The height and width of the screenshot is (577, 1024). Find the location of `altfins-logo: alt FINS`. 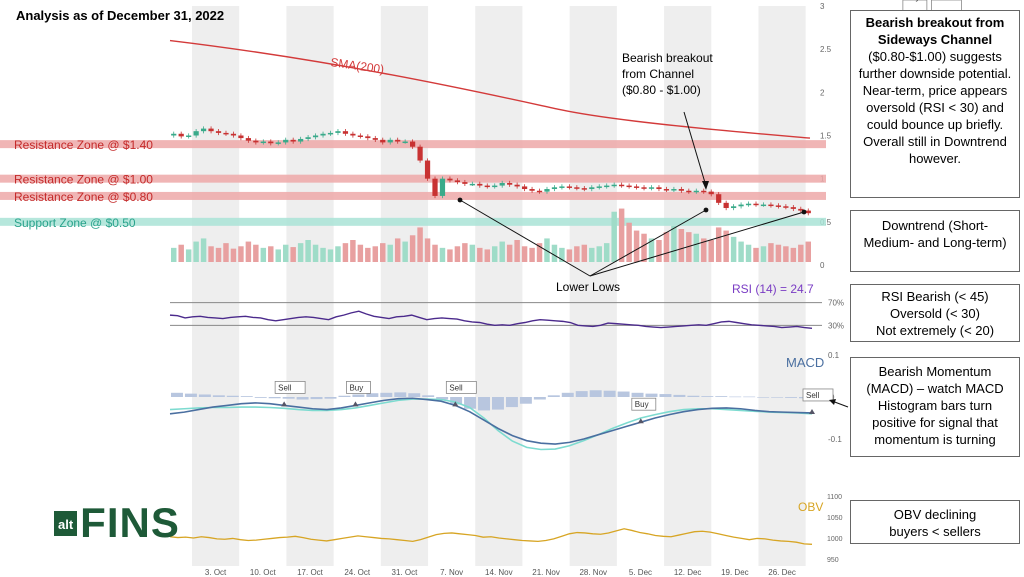

altfins-logo: alt FINS is located at coordinates (117, 522).